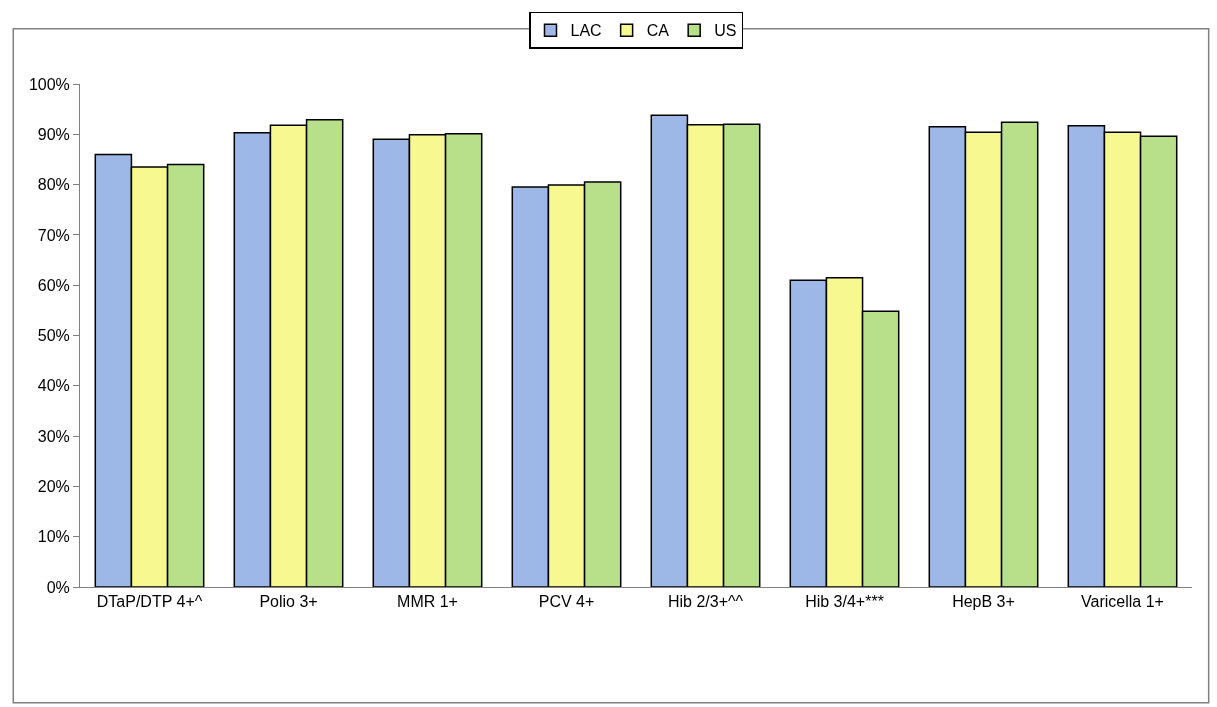 Image resolution: width=1217 pixels, height=707 pixels. I want to click on y-tick-label: 60%, so click(53, 285).